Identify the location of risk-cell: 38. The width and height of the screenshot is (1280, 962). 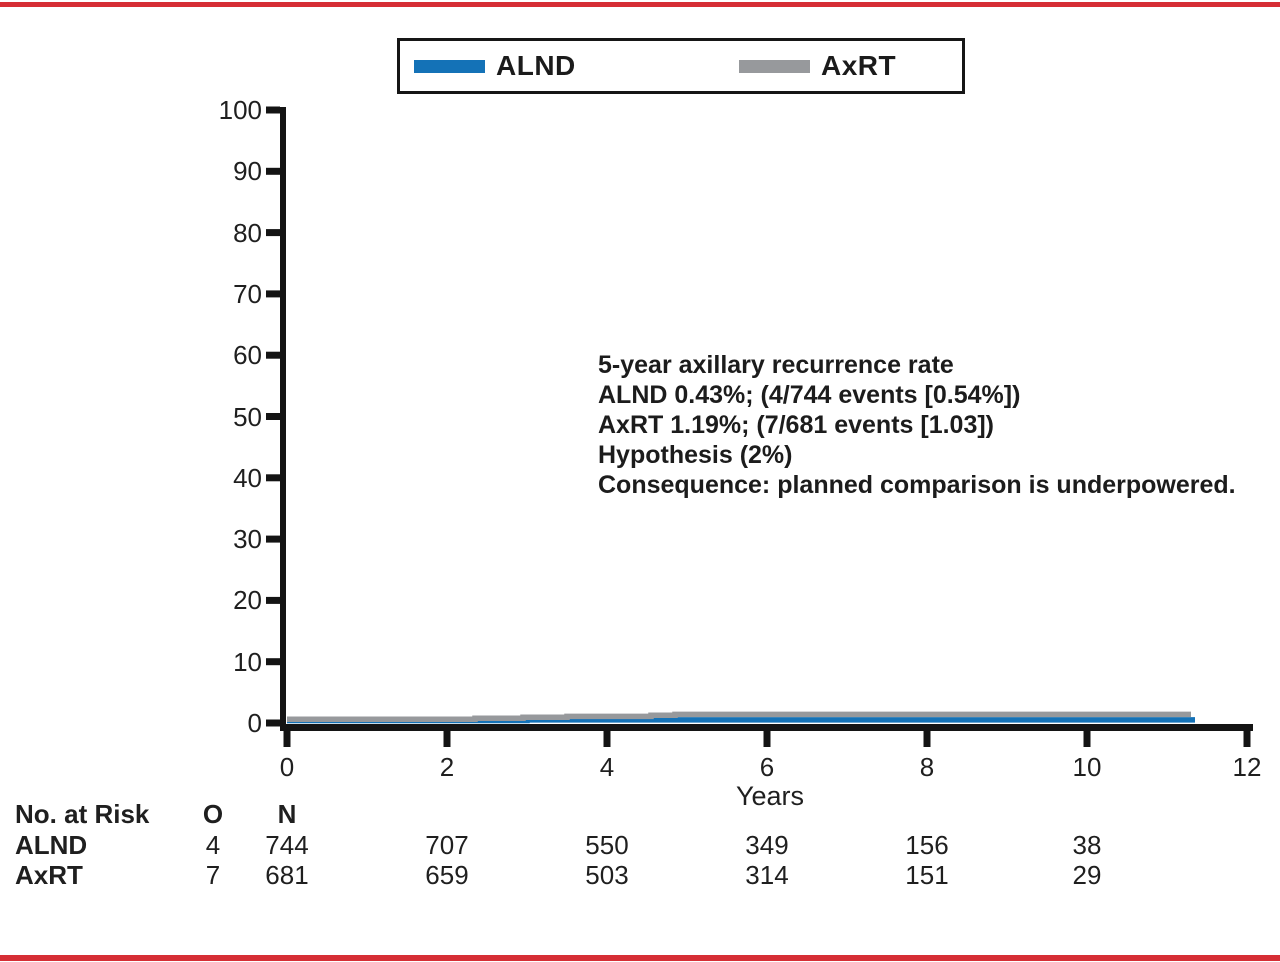
(1087, 845).